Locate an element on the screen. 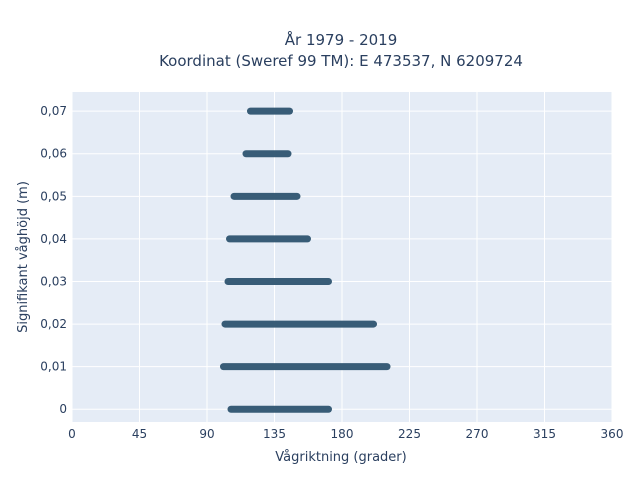  y-tick-label: 0,07 is located at coordinates (53, 111).